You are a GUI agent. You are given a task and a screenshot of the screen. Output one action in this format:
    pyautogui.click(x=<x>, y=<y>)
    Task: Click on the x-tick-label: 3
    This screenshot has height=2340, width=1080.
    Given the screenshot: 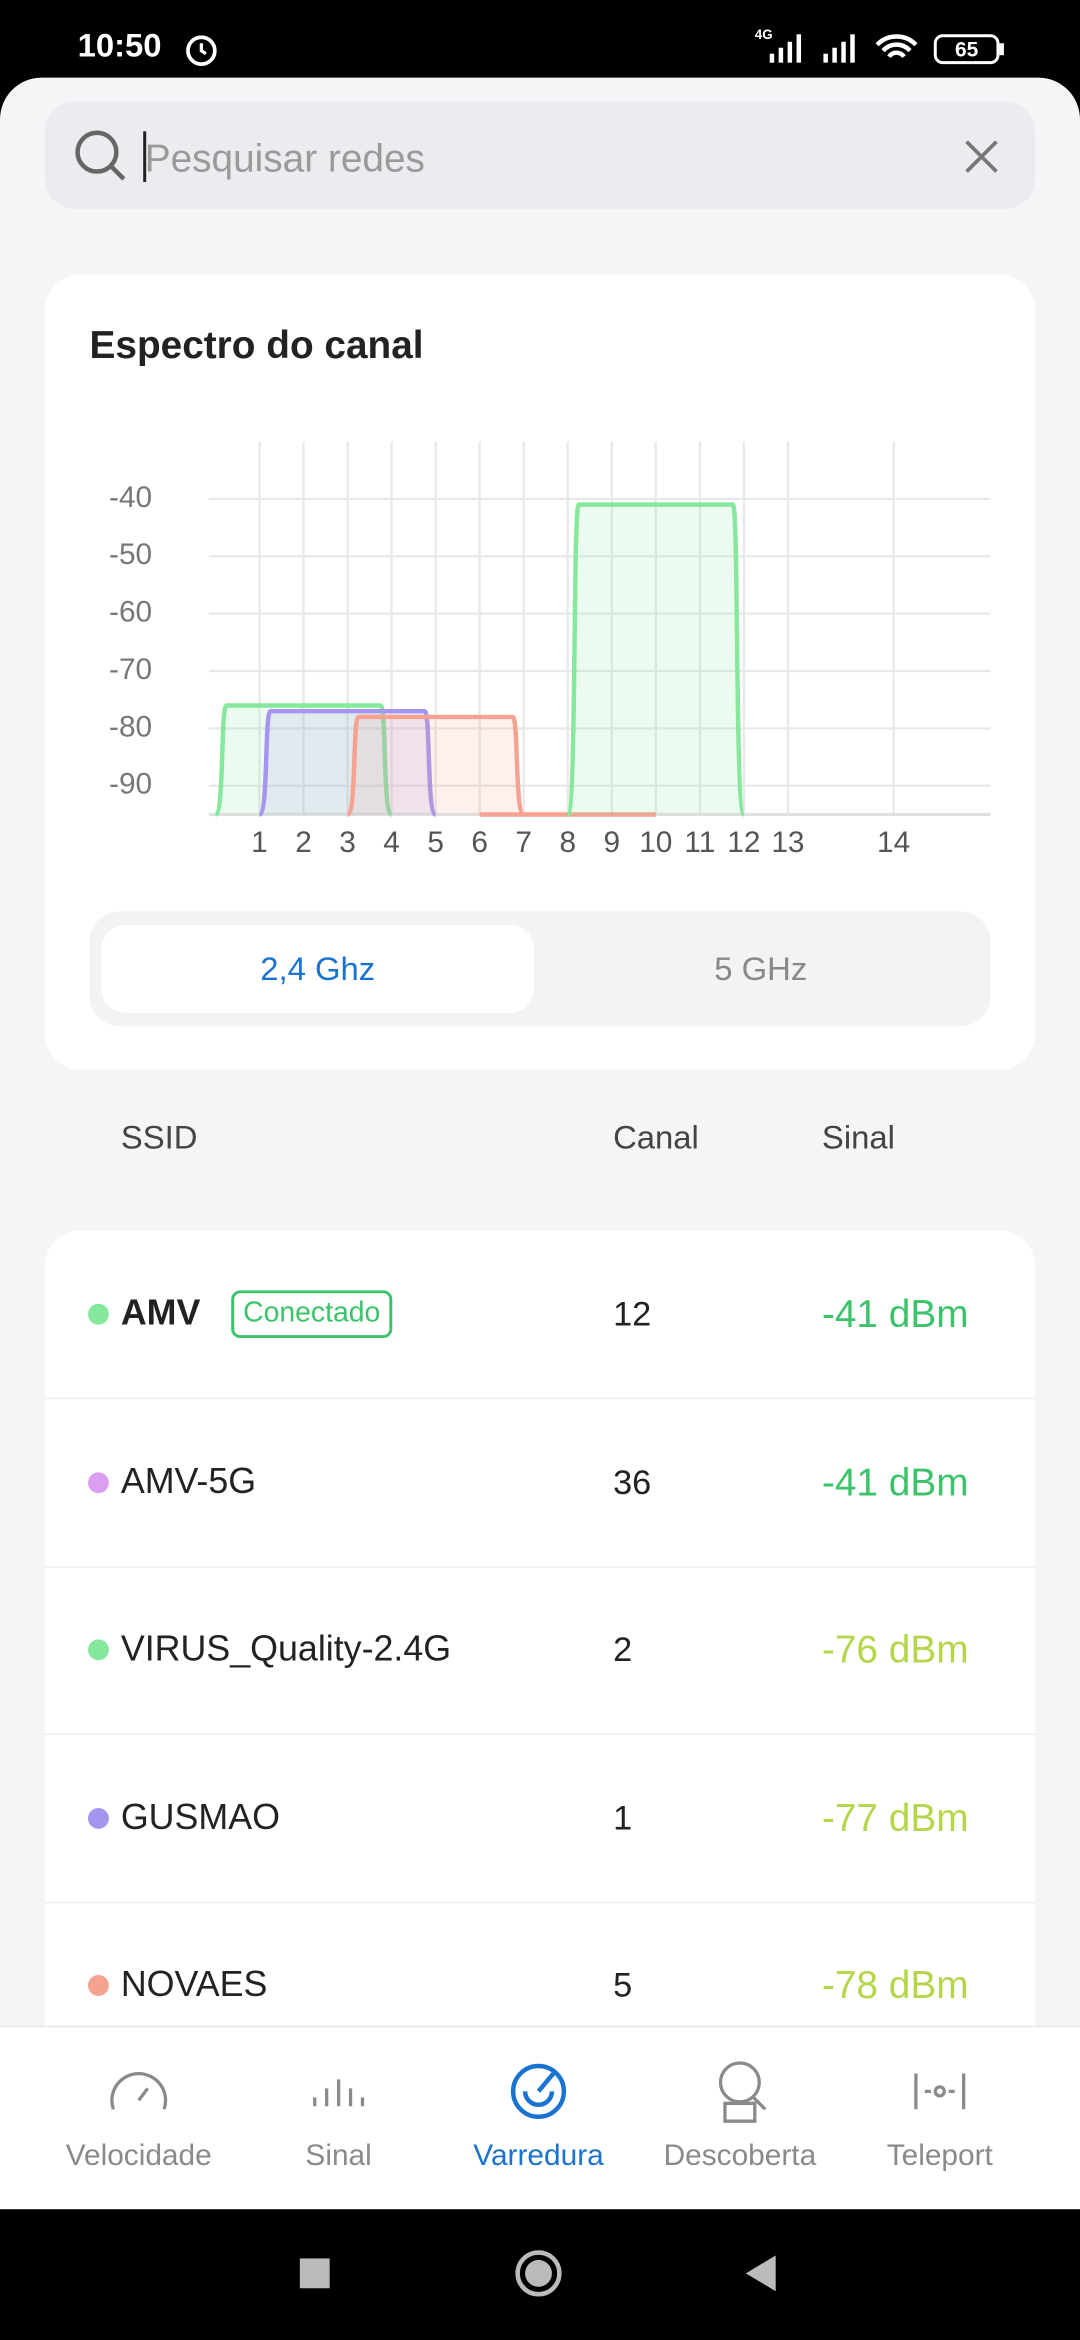 What is the action you would take?
    pyautogui.click(x=347, y=842)
    